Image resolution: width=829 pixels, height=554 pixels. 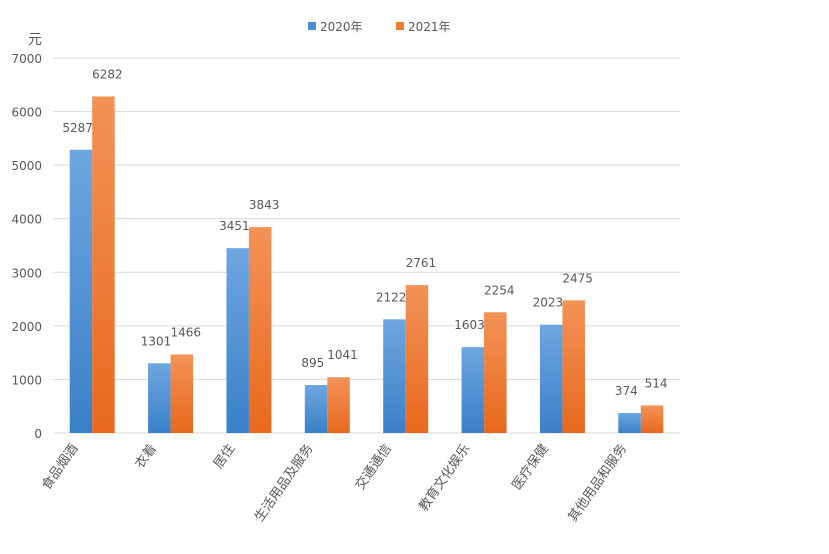 I want to click on data-label: 2254, so click(x=499, y=290).